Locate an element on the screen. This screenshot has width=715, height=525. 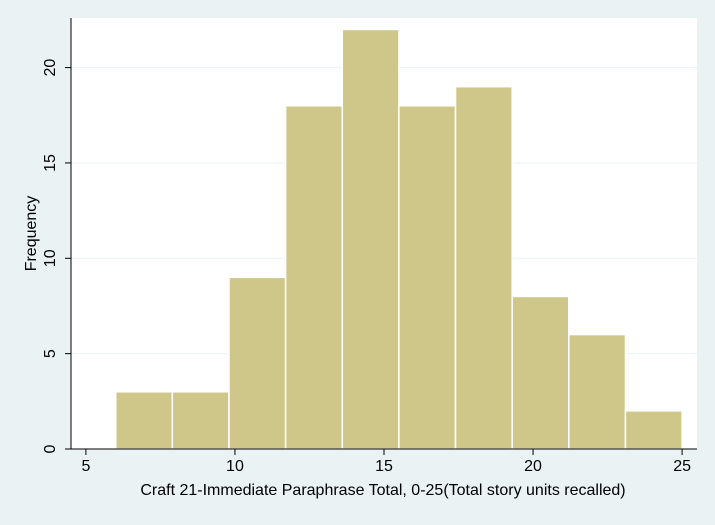
y-tick-label: 15 is located at coordinates (50, 163).